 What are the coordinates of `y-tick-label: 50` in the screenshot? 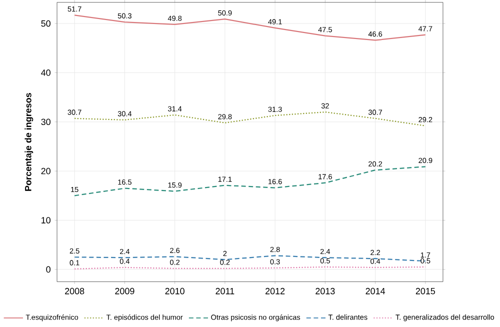 It's located at (45, 23).